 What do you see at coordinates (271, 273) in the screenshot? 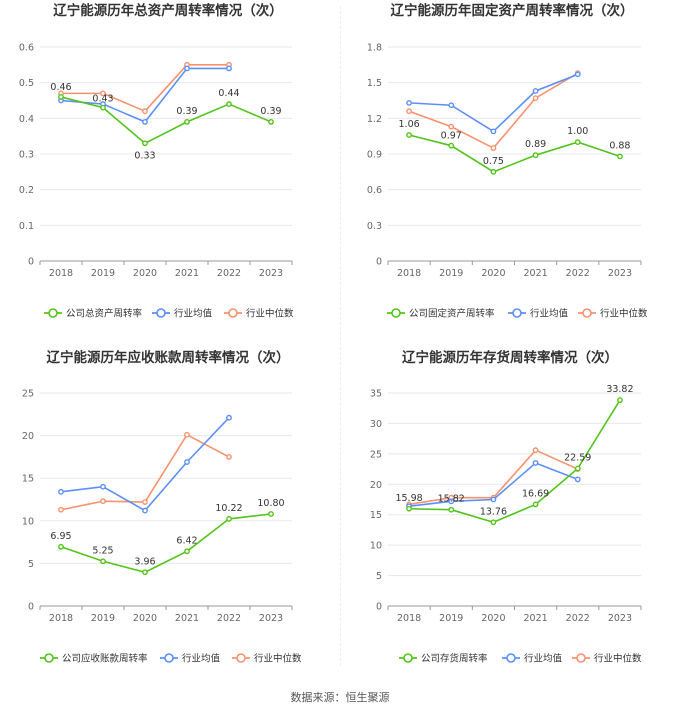
I see `x-tick-label: 2023` at bounding box center [271, 273].